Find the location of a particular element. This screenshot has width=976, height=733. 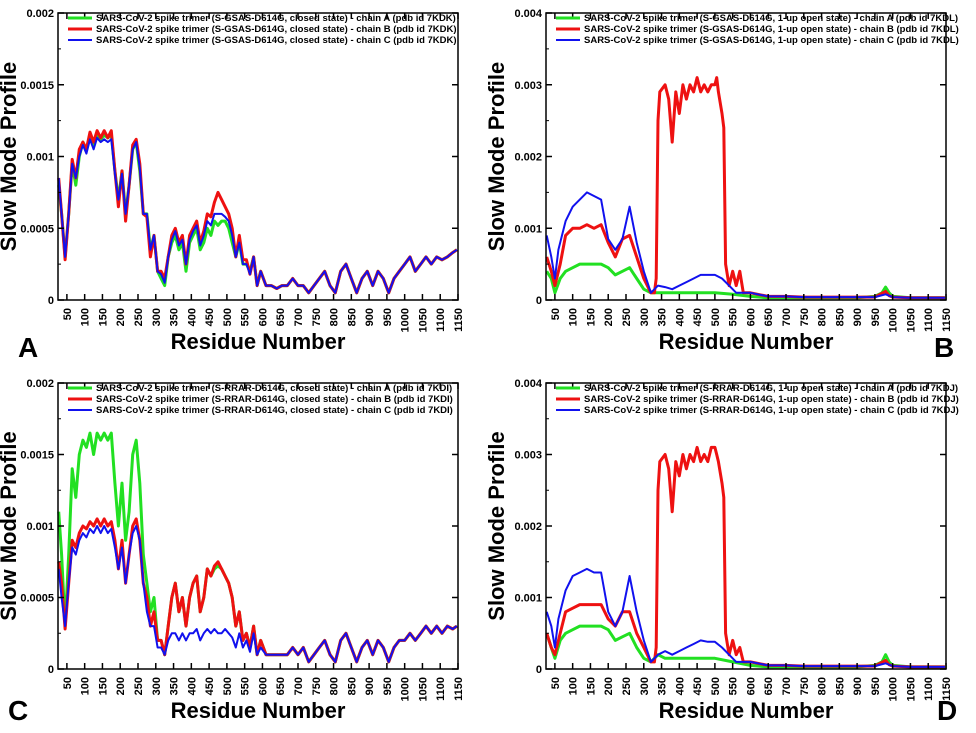

panel-letter: D is located at coordinates (947, 710).